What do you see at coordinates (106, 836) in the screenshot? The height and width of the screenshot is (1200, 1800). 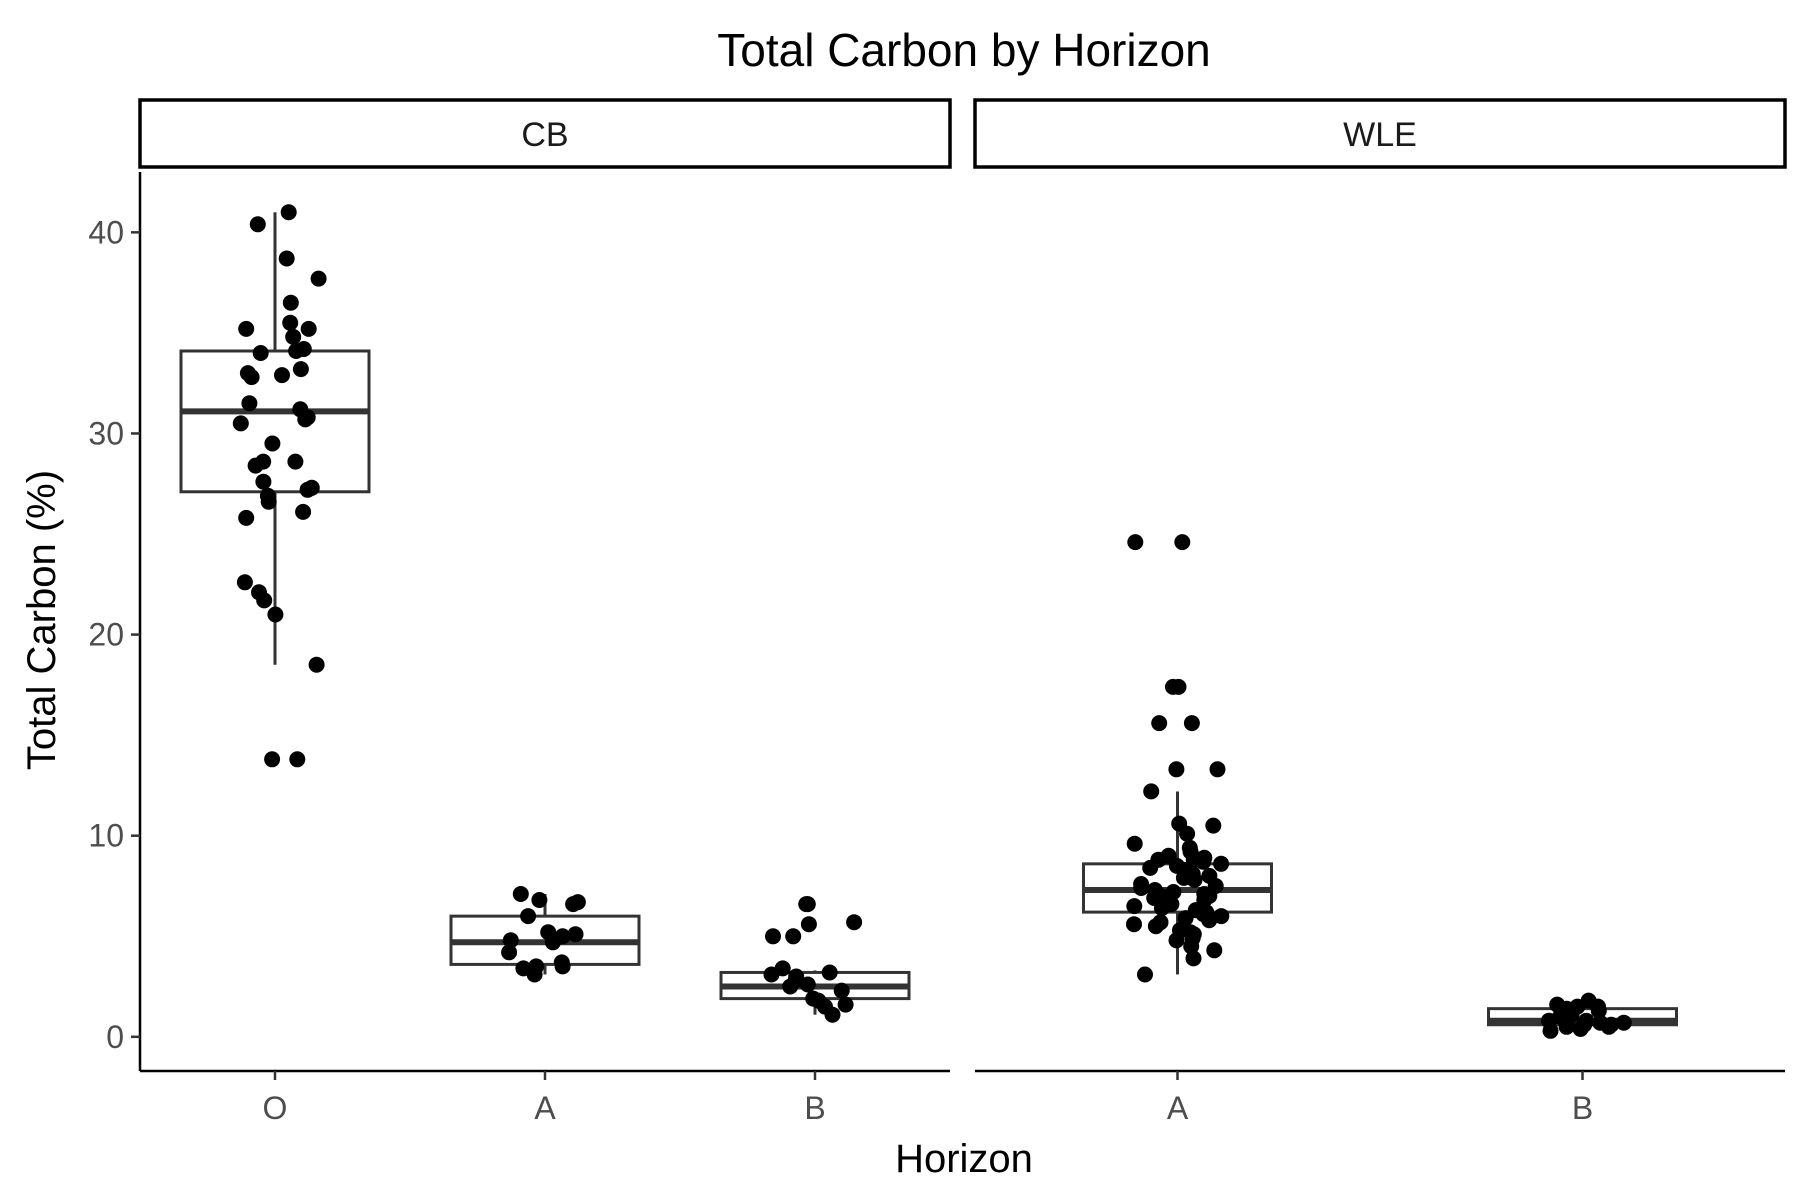 I see `y-tick-label: 10` at bounding box center [106, 836].